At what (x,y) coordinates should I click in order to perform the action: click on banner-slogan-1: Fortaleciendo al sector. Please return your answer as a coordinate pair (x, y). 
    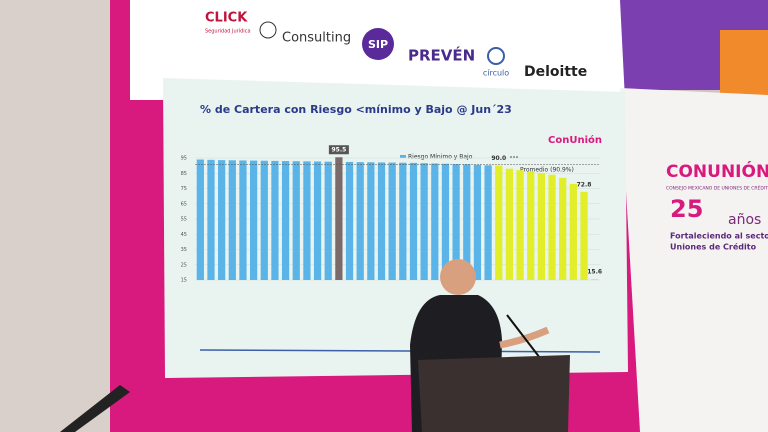
    Looking at the image, I should click on (719, 236).